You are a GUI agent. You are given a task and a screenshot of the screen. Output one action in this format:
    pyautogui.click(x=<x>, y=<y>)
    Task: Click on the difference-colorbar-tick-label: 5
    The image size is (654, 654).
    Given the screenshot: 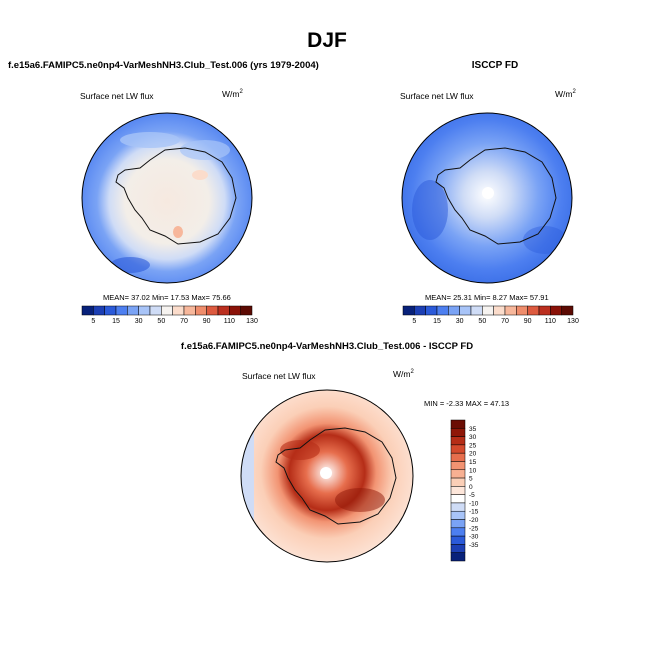 What is the action you would take?
    pyautogui.click(x=471, y=479)
    